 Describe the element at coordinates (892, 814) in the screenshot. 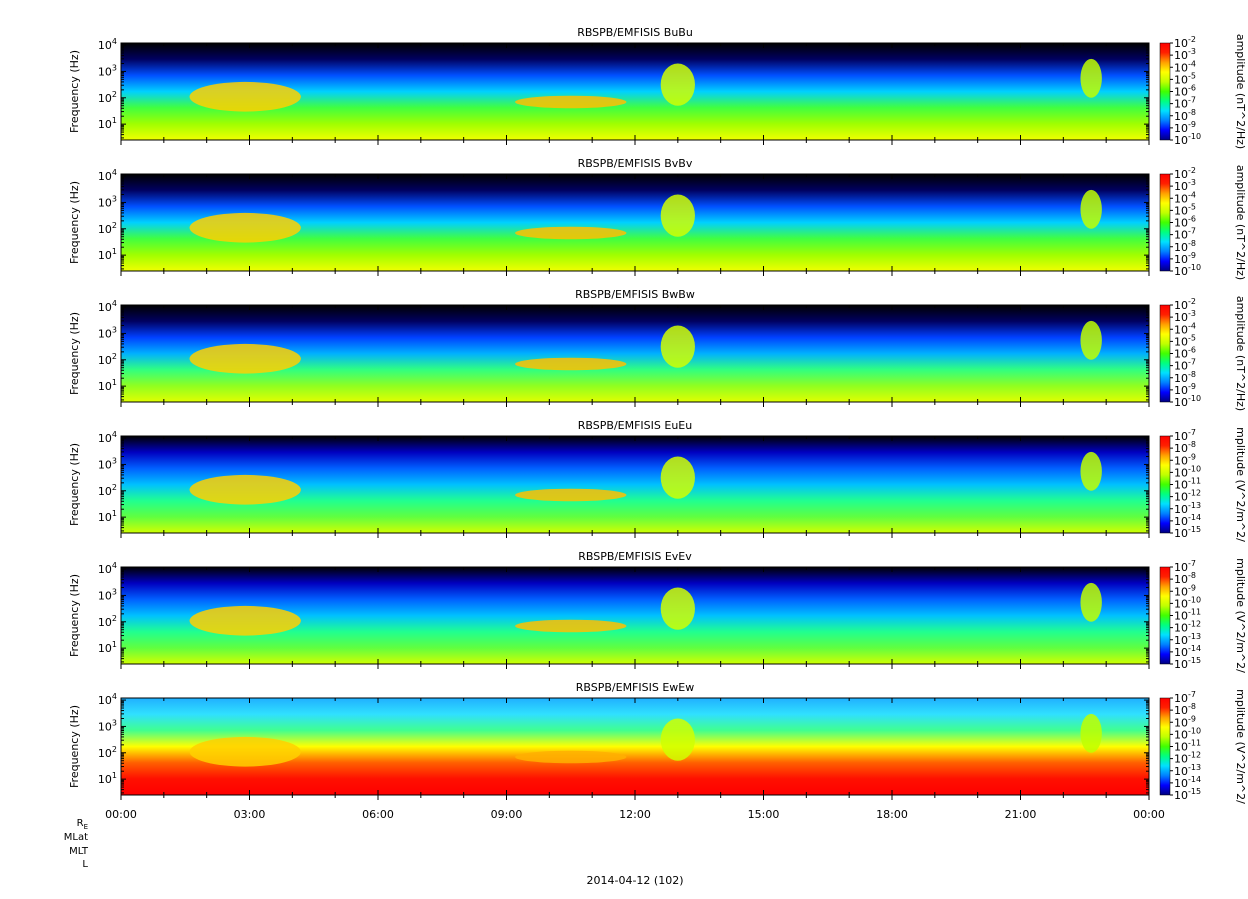

I see `x-tick-label: 18:00` at that location.